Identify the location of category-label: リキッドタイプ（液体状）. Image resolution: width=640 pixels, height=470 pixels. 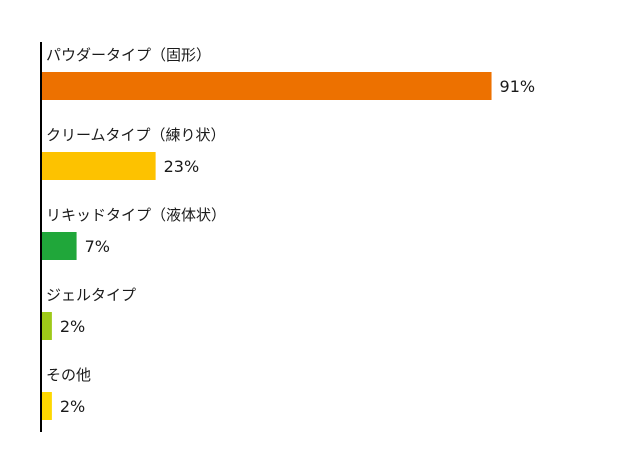
(136, 215).